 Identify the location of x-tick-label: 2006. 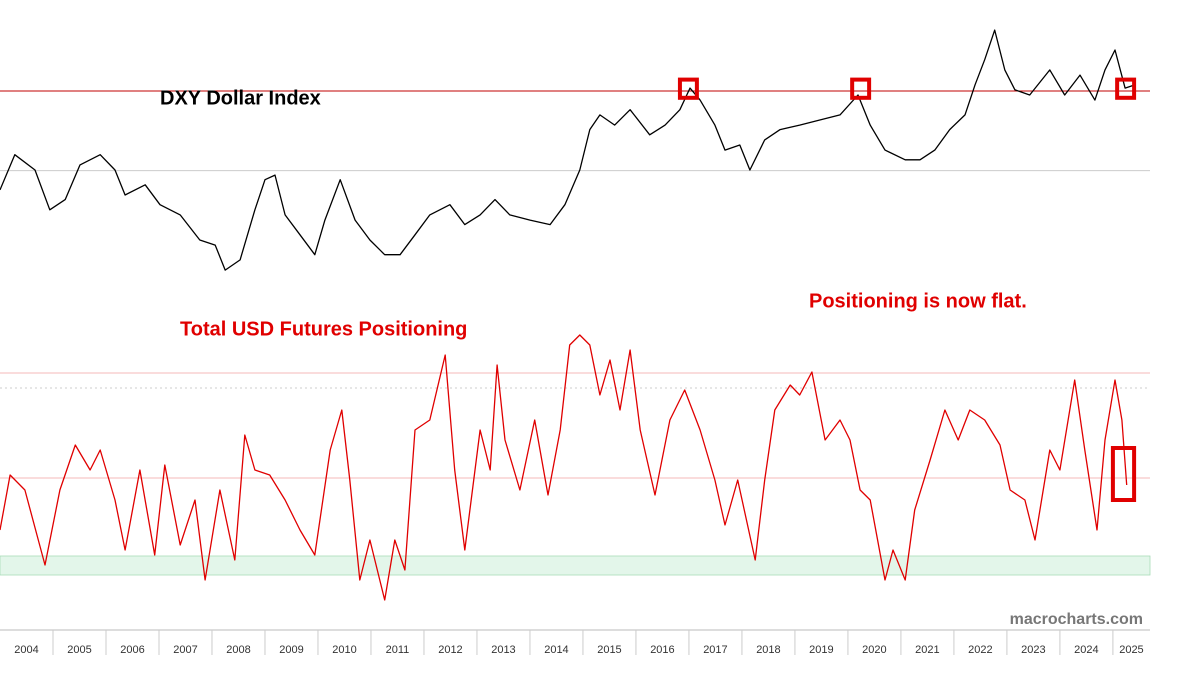
(132, 650).